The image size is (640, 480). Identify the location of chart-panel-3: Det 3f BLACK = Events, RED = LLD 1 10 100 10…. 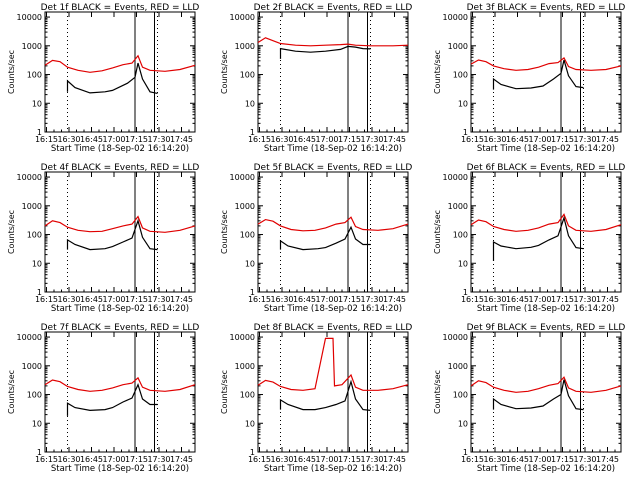
(529, 78).